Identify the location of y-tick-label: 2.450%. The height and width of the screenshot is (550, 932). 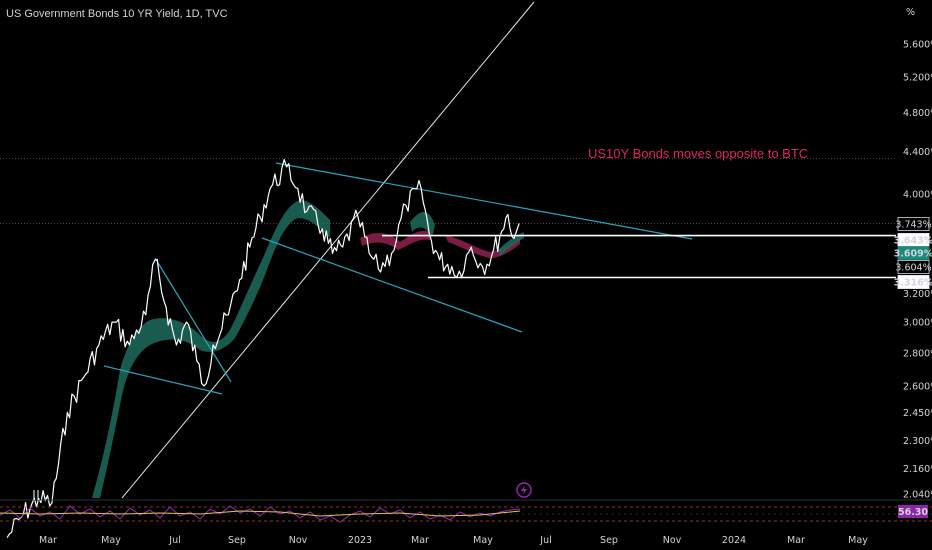
(917, 413).